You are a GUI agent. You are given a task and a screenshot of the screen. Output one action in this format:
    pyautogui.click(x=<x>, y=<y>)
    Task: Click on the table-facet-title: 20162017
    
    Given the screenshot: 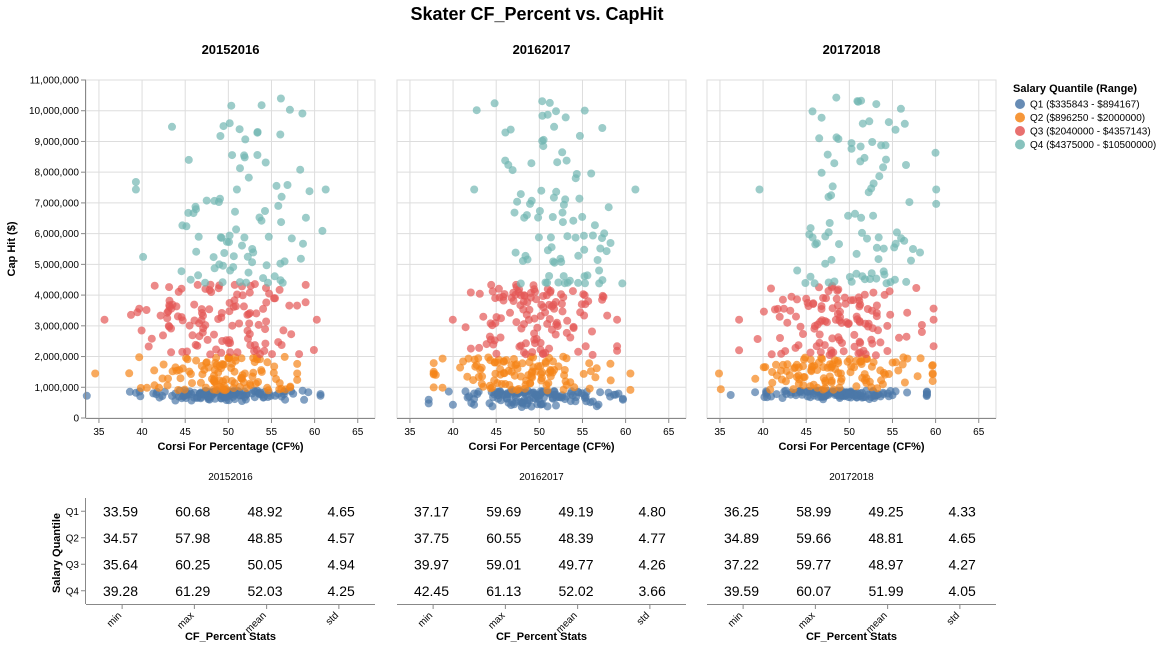 What is the action you would take?
    pyautogui.click(x=541, y=477)
    